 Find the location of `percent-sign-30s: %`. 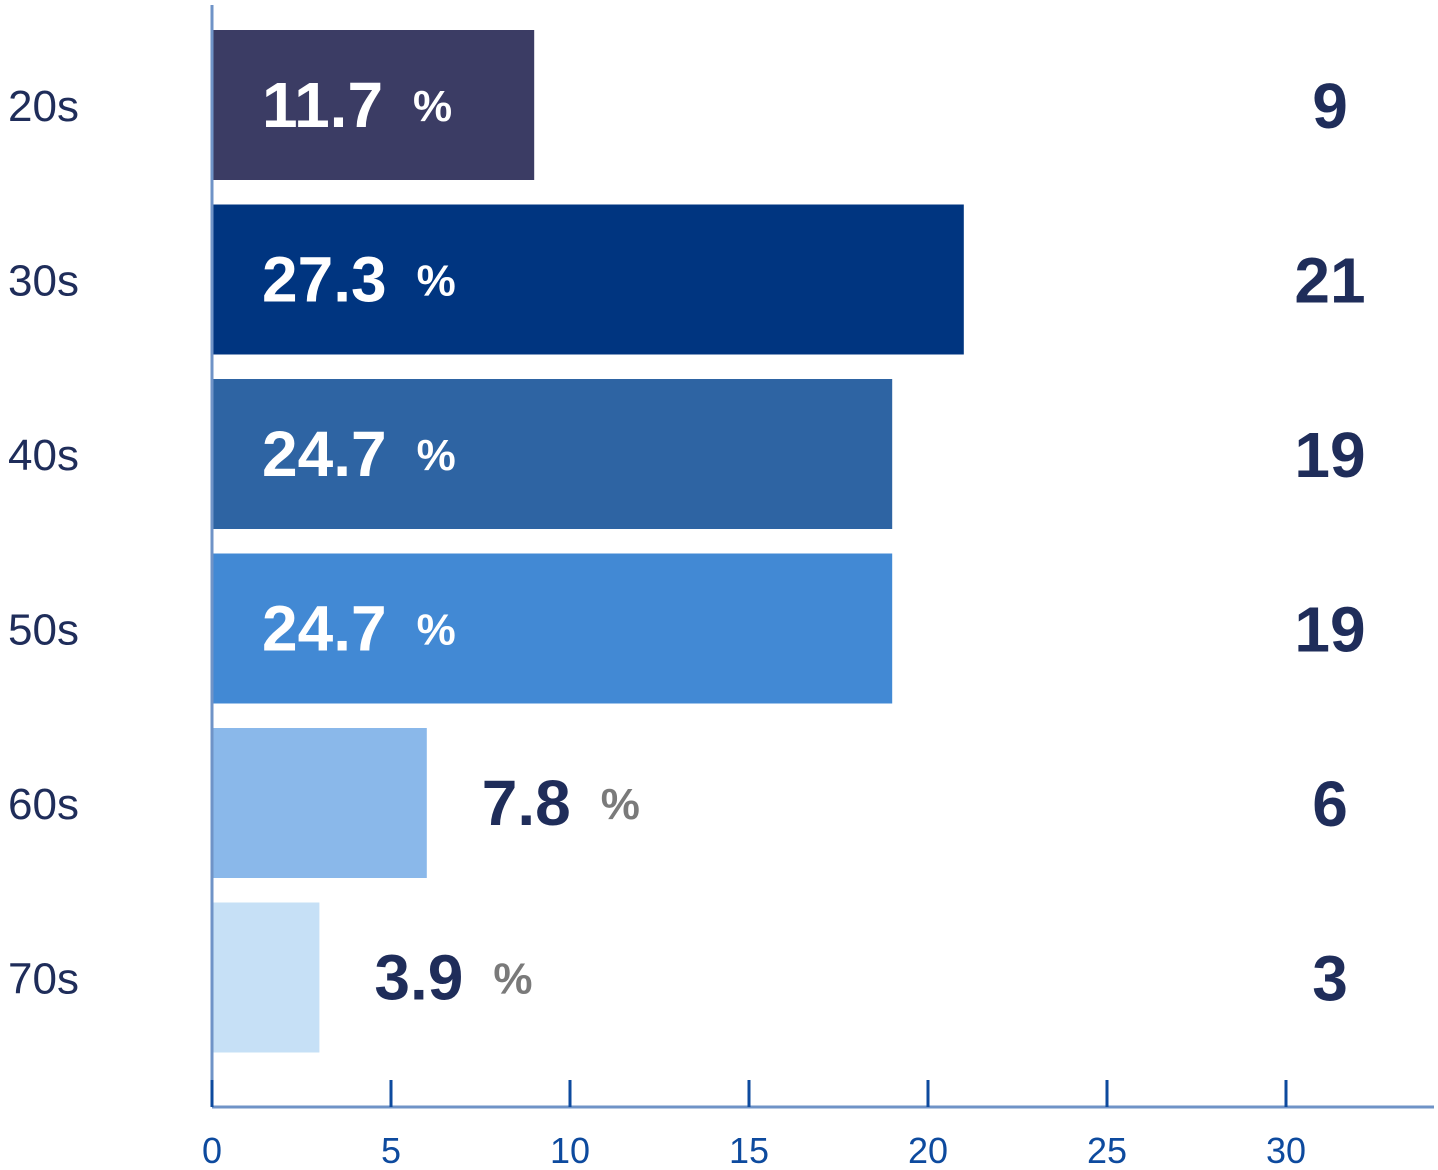

percent-sign-30s: % is located at coordinates (436, 281).